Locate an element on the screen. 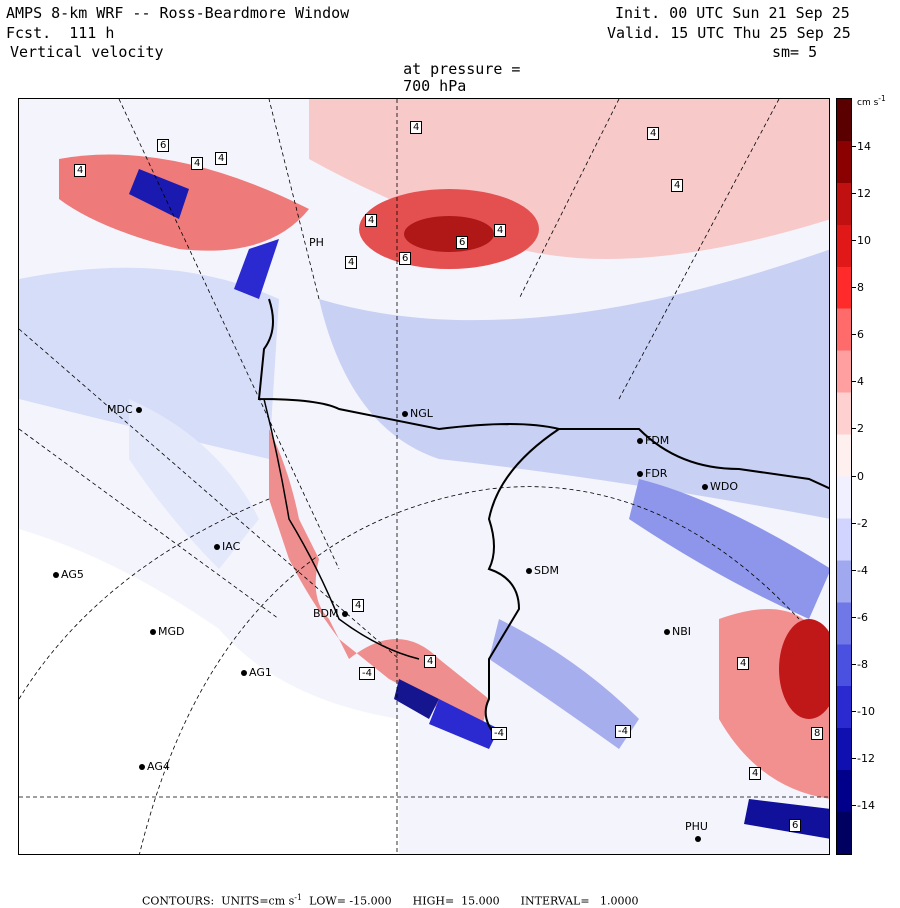 Image resolution: width=900 pixels, height=908 pixels. east-blue-band is located at coordinates (729, 549).